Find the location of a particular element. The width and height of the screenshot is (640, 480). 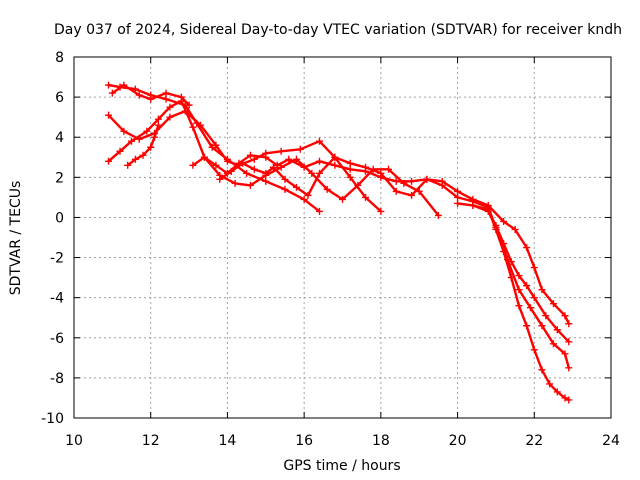

x-tick-label: 20 is located at coordinates (458, 441).